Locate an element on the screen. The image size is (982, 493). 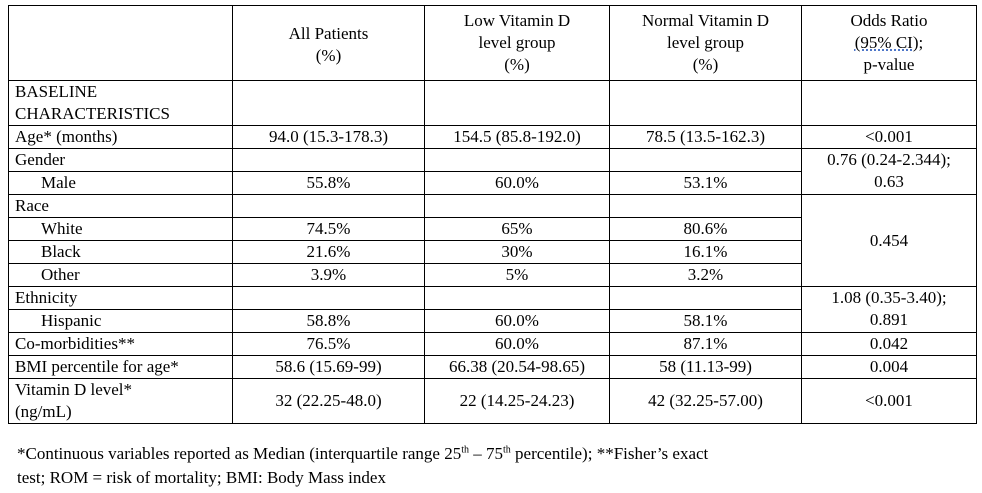
table-row-ethnicity: Ethnicity 1.08 (0.35-3.40); 0.891 is located at coordinates (492, 309).